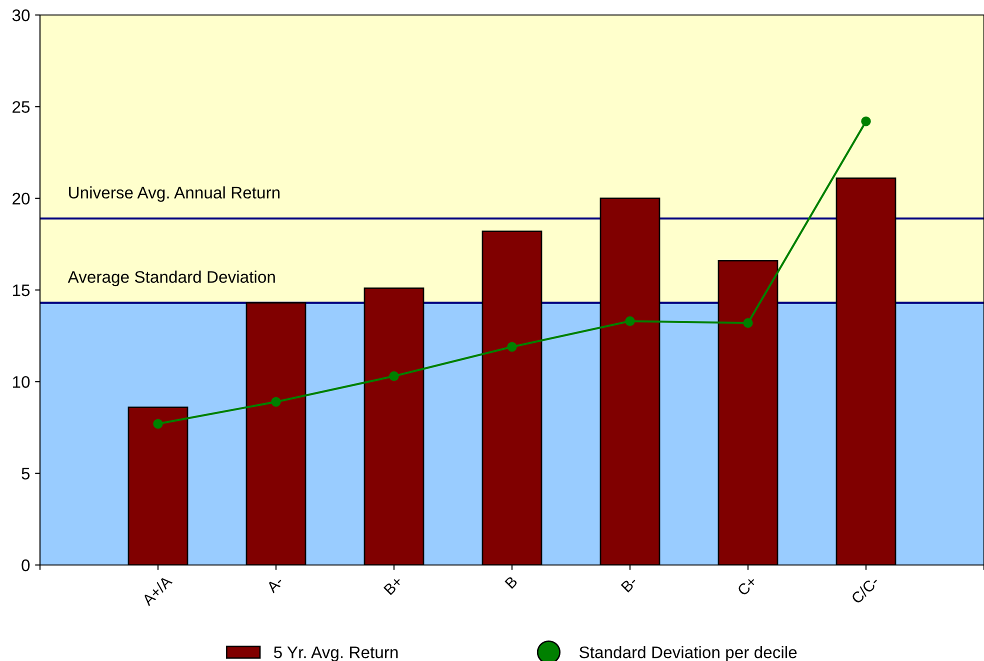  Describe the element at coordinates (21, 382) in the screenshot. I see `y-tick-label: 10` at that location.